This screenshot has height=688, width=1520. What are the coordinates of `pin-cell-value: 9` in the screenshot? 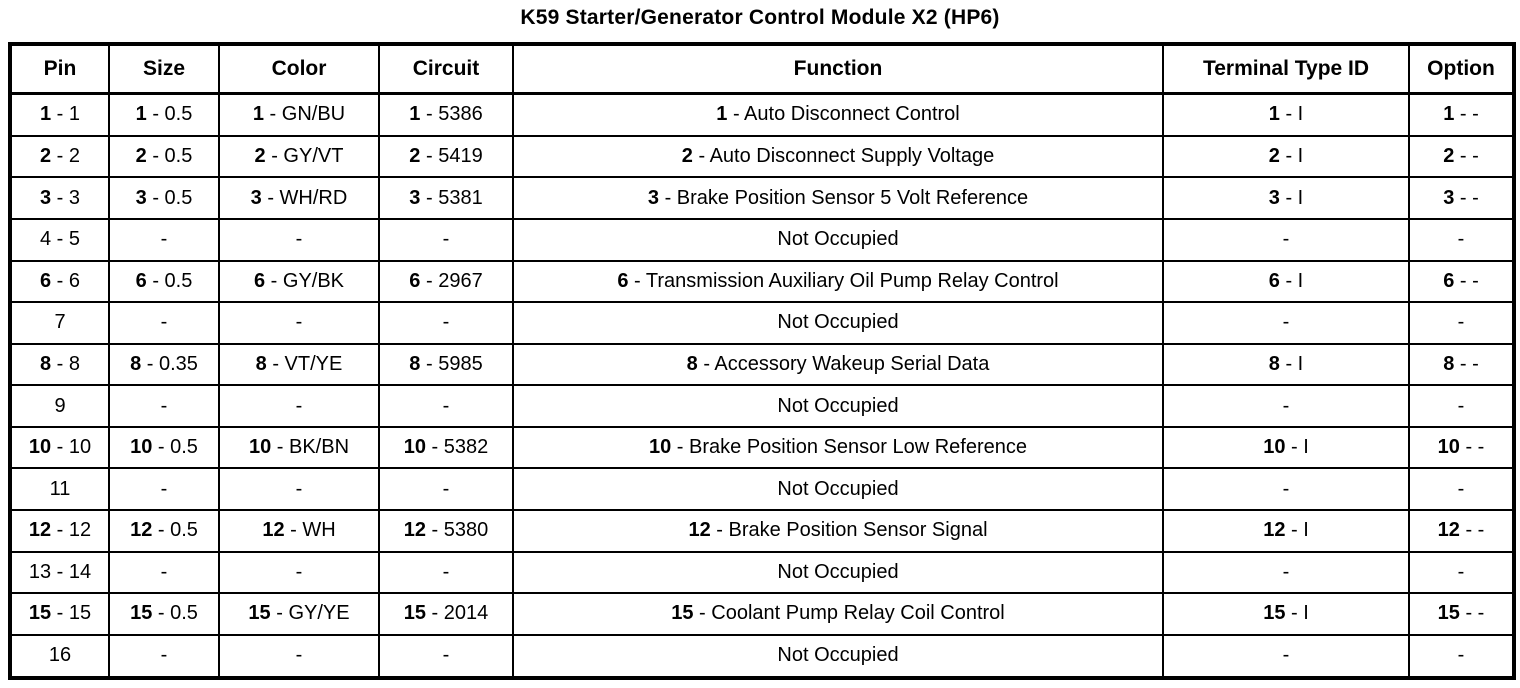 It's located at (60, 405).